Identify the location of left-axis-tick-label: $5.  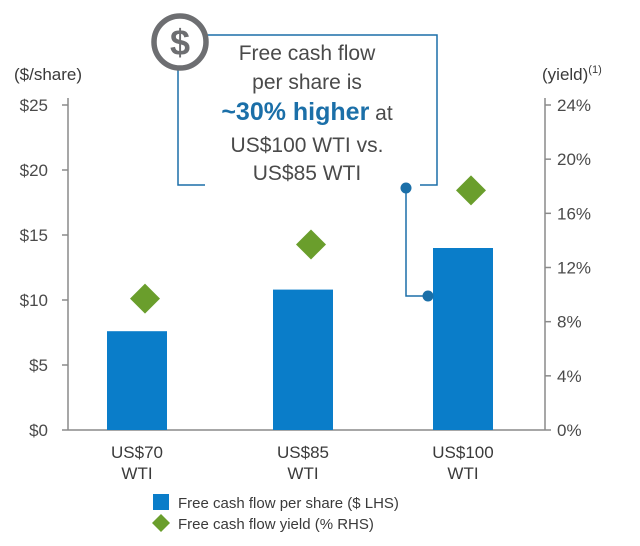
(38, 365).